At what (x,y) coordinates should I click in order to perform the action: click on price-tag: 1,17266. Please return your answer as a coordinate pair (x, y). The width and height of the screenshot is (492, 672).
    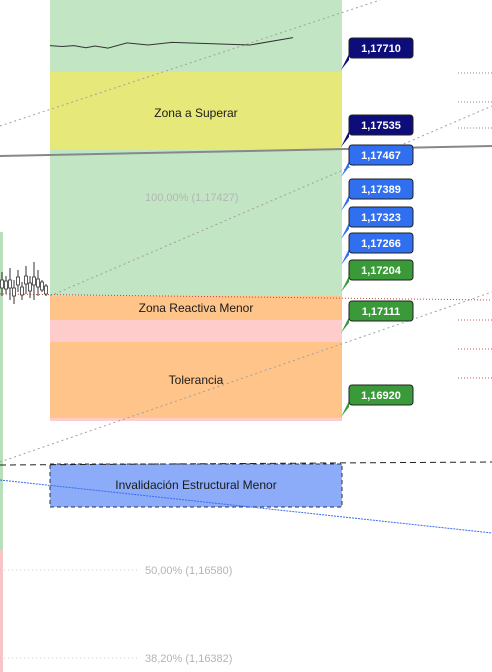
    Looking at the image, I should click on (377, 248).